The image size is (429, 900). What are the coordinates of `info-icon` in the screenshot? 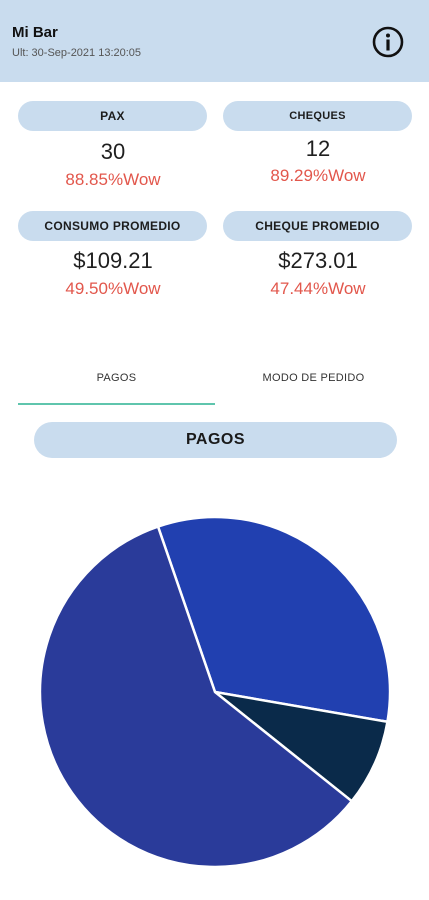 It's located at (388, 42).